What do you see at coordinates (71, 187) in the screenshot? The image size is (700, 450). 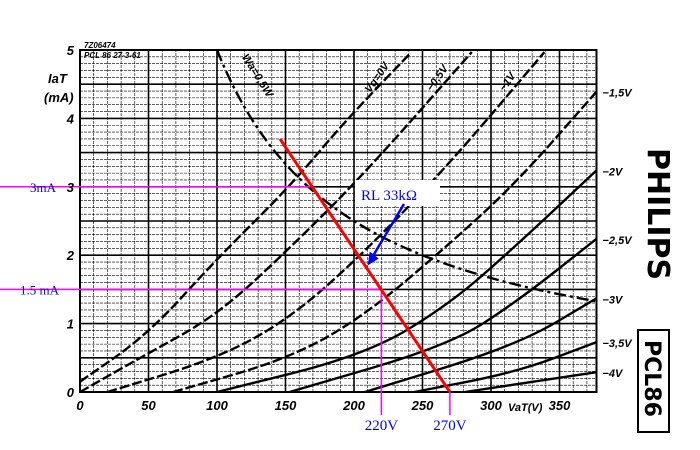 I see `y-tick-label: 3` at bounding box center [71, 187].